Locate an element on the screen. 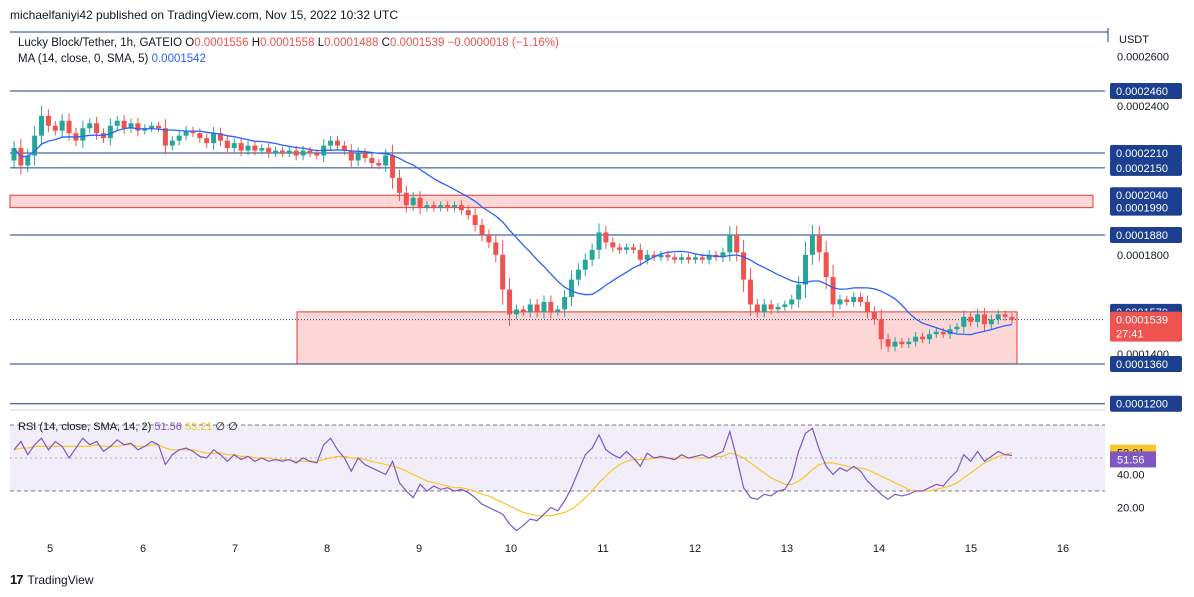 The width and height of the screenshot is (1194, 597). last-price-text: 0.0001539 is located at coordinates (1142, 321).